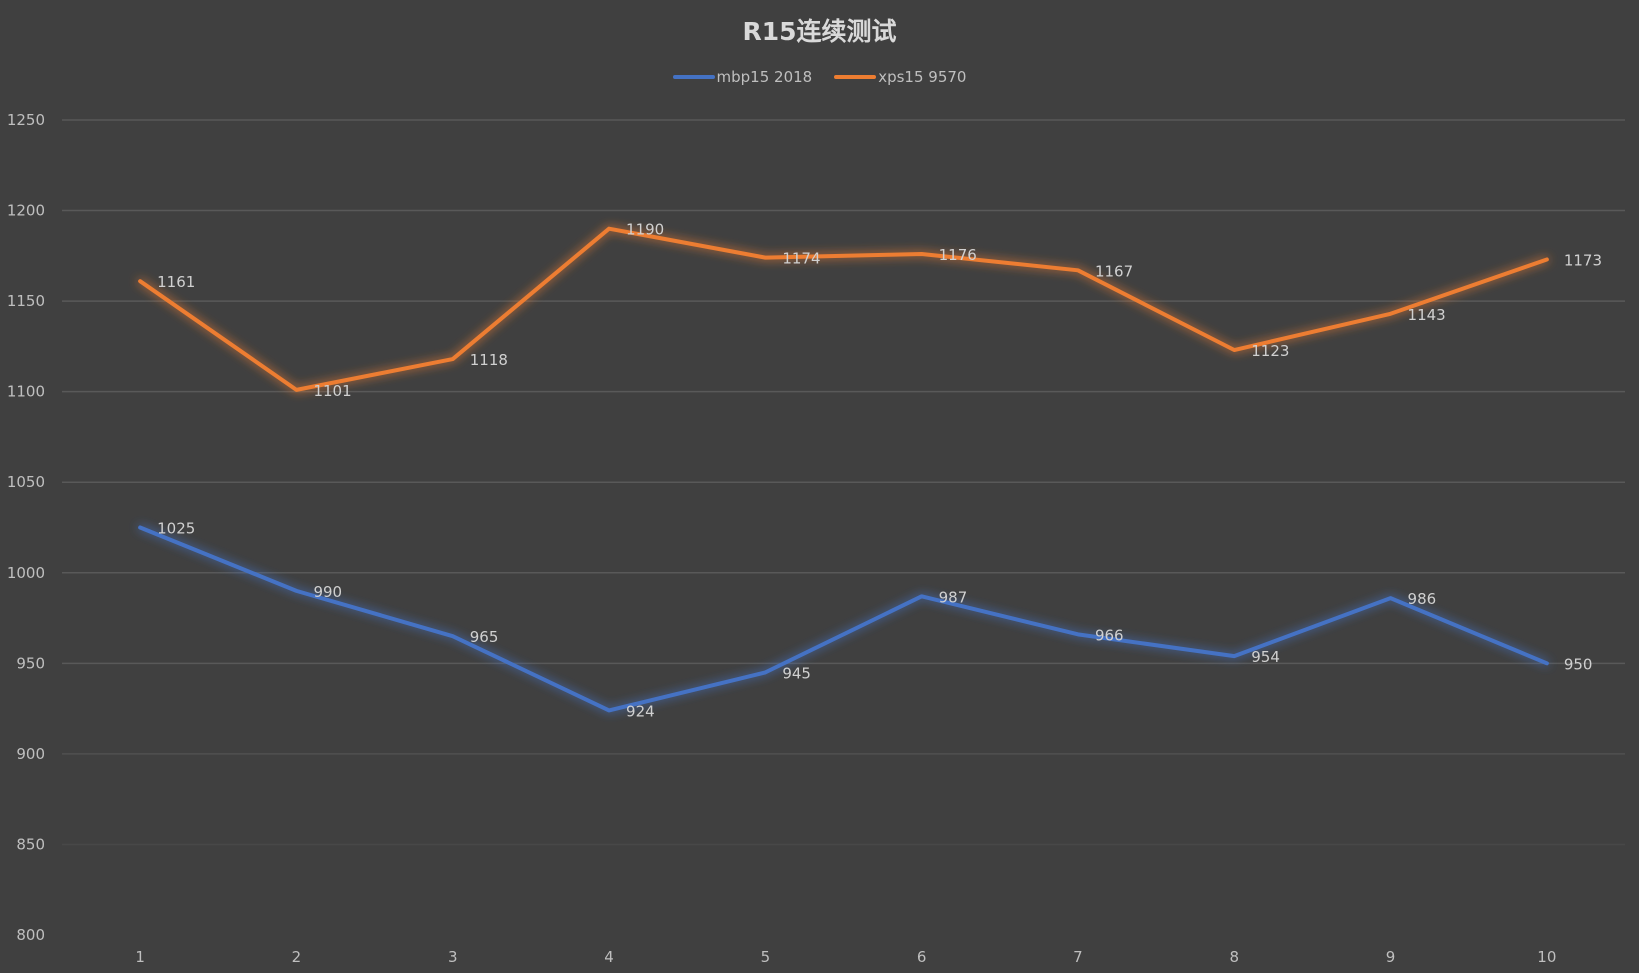 The width and height of the screenshot is (1639, 973). Describe the element at coordinates (26, 301) in the screenshot. I see `y-tick-label: 1150` at that location.